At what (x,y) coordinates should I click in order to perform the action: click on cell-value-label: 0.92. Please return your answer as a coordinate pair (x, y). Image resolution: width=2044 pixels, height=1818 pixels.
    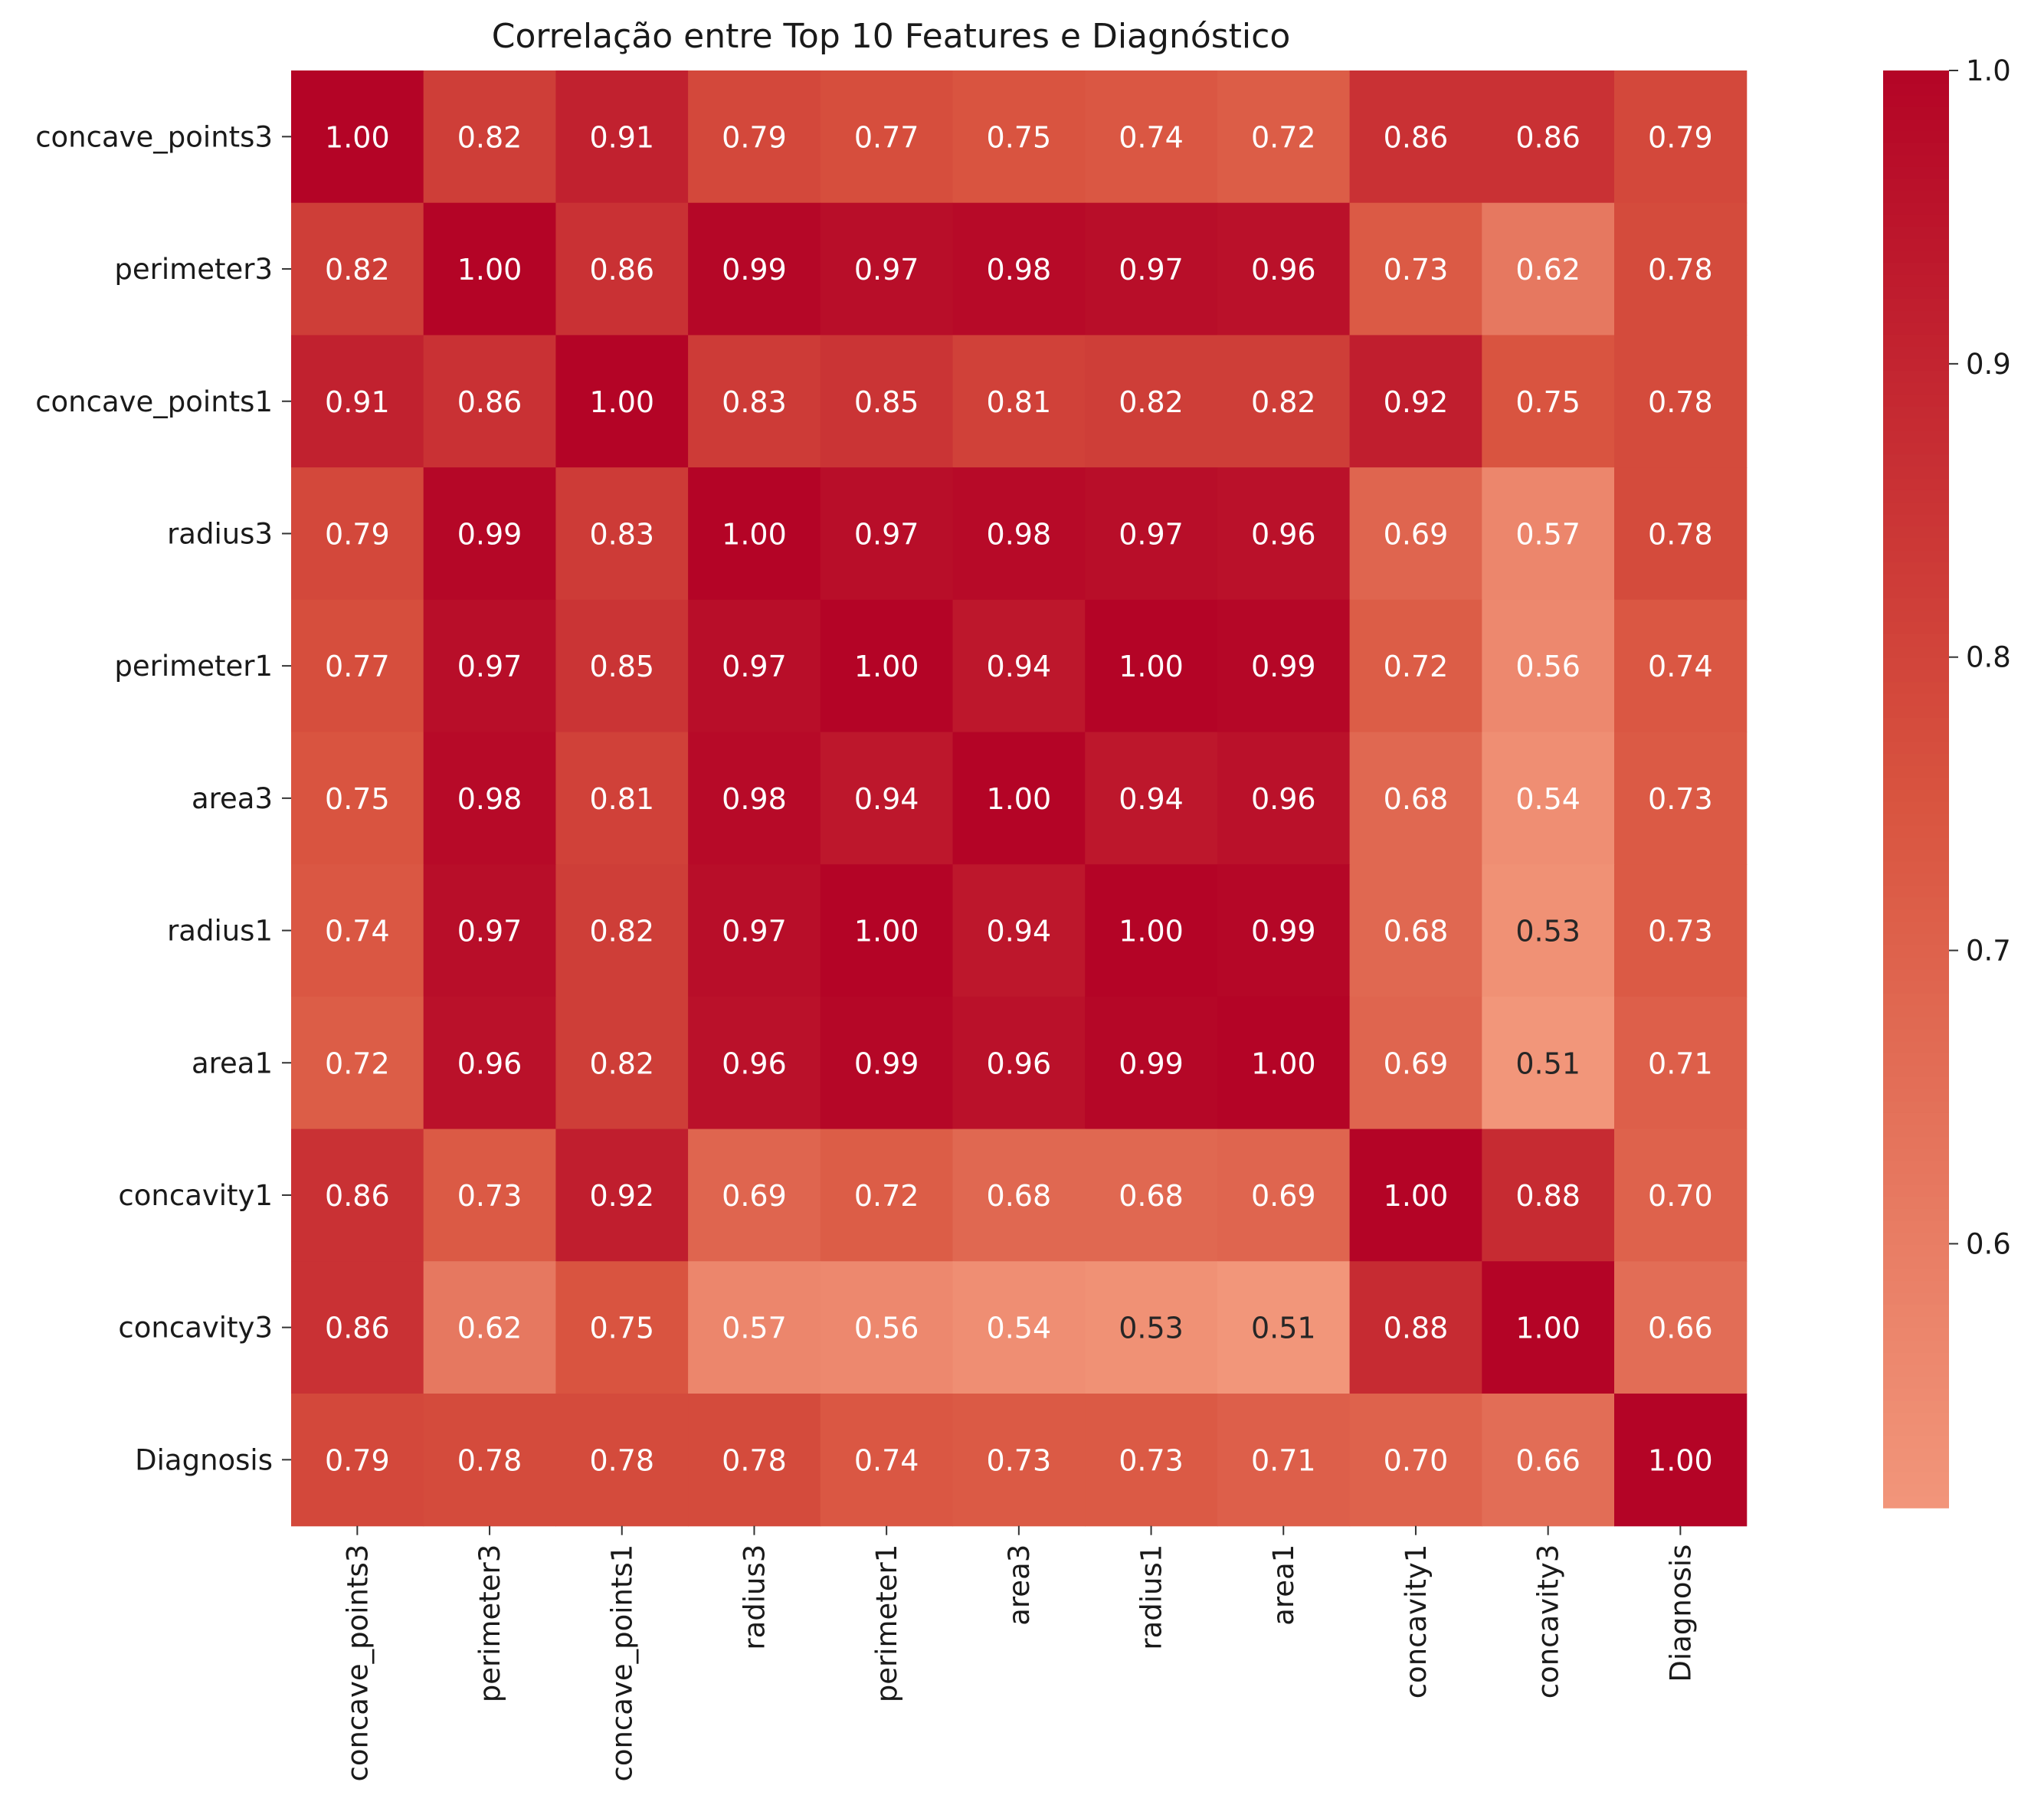
    Looking at the image, I should click on (621, 1196).